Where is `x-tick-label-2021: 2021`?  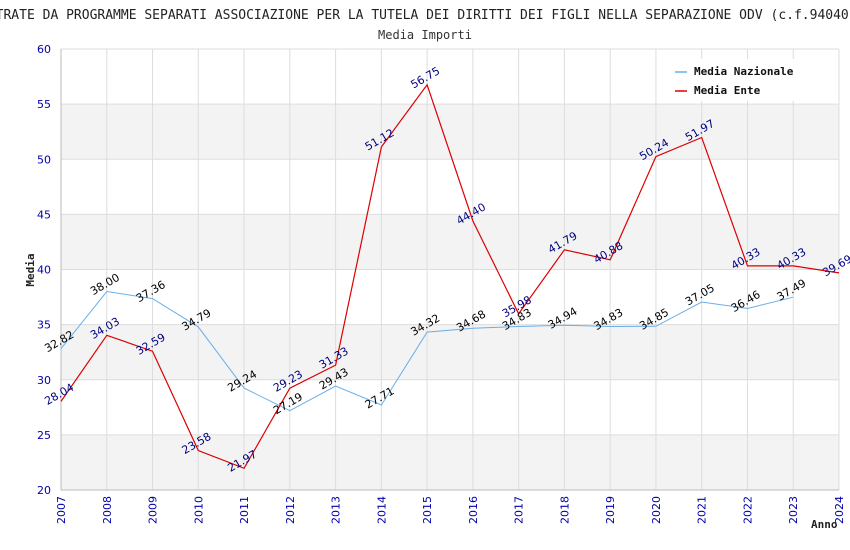 x-tick-label-2021: 2021 is located at coordinates (702, 510).